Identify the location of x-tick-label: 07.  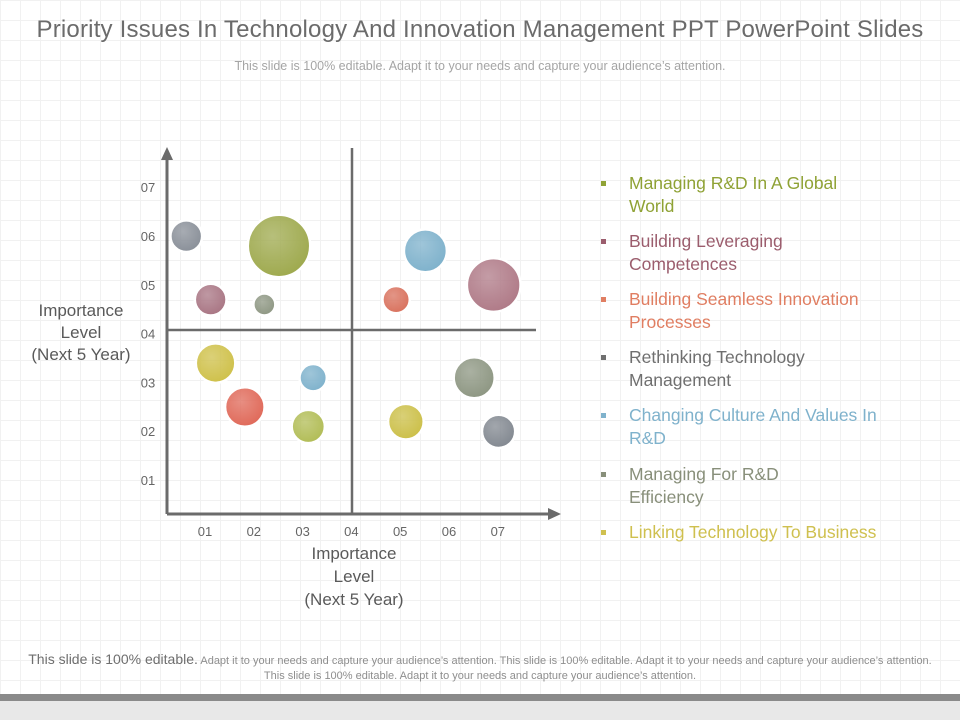
(498, 531).